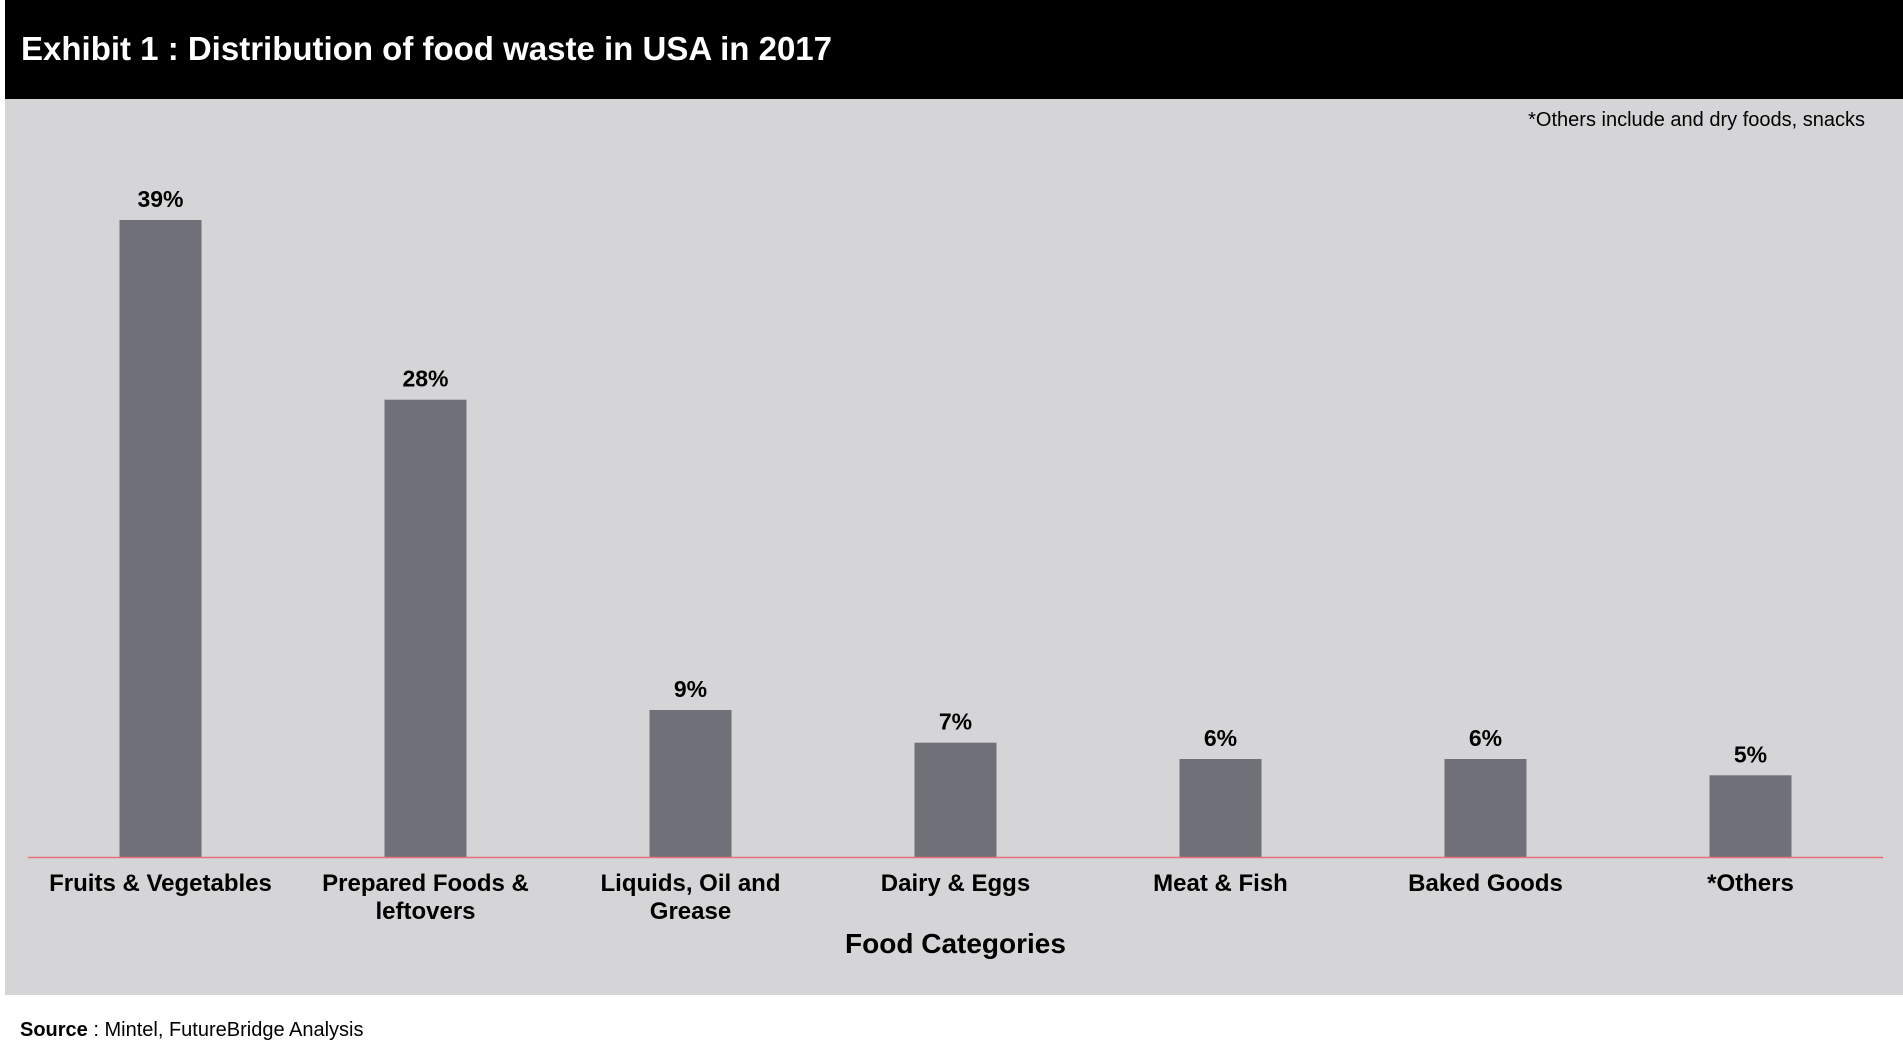 The height and width of the screenshot is (1056, 1903). What do you see at coordinates (234, 1030) in the screenshot?
I see `source-text: Mintel, FutureBridge Analysis` at bounding box center [234, 1030].